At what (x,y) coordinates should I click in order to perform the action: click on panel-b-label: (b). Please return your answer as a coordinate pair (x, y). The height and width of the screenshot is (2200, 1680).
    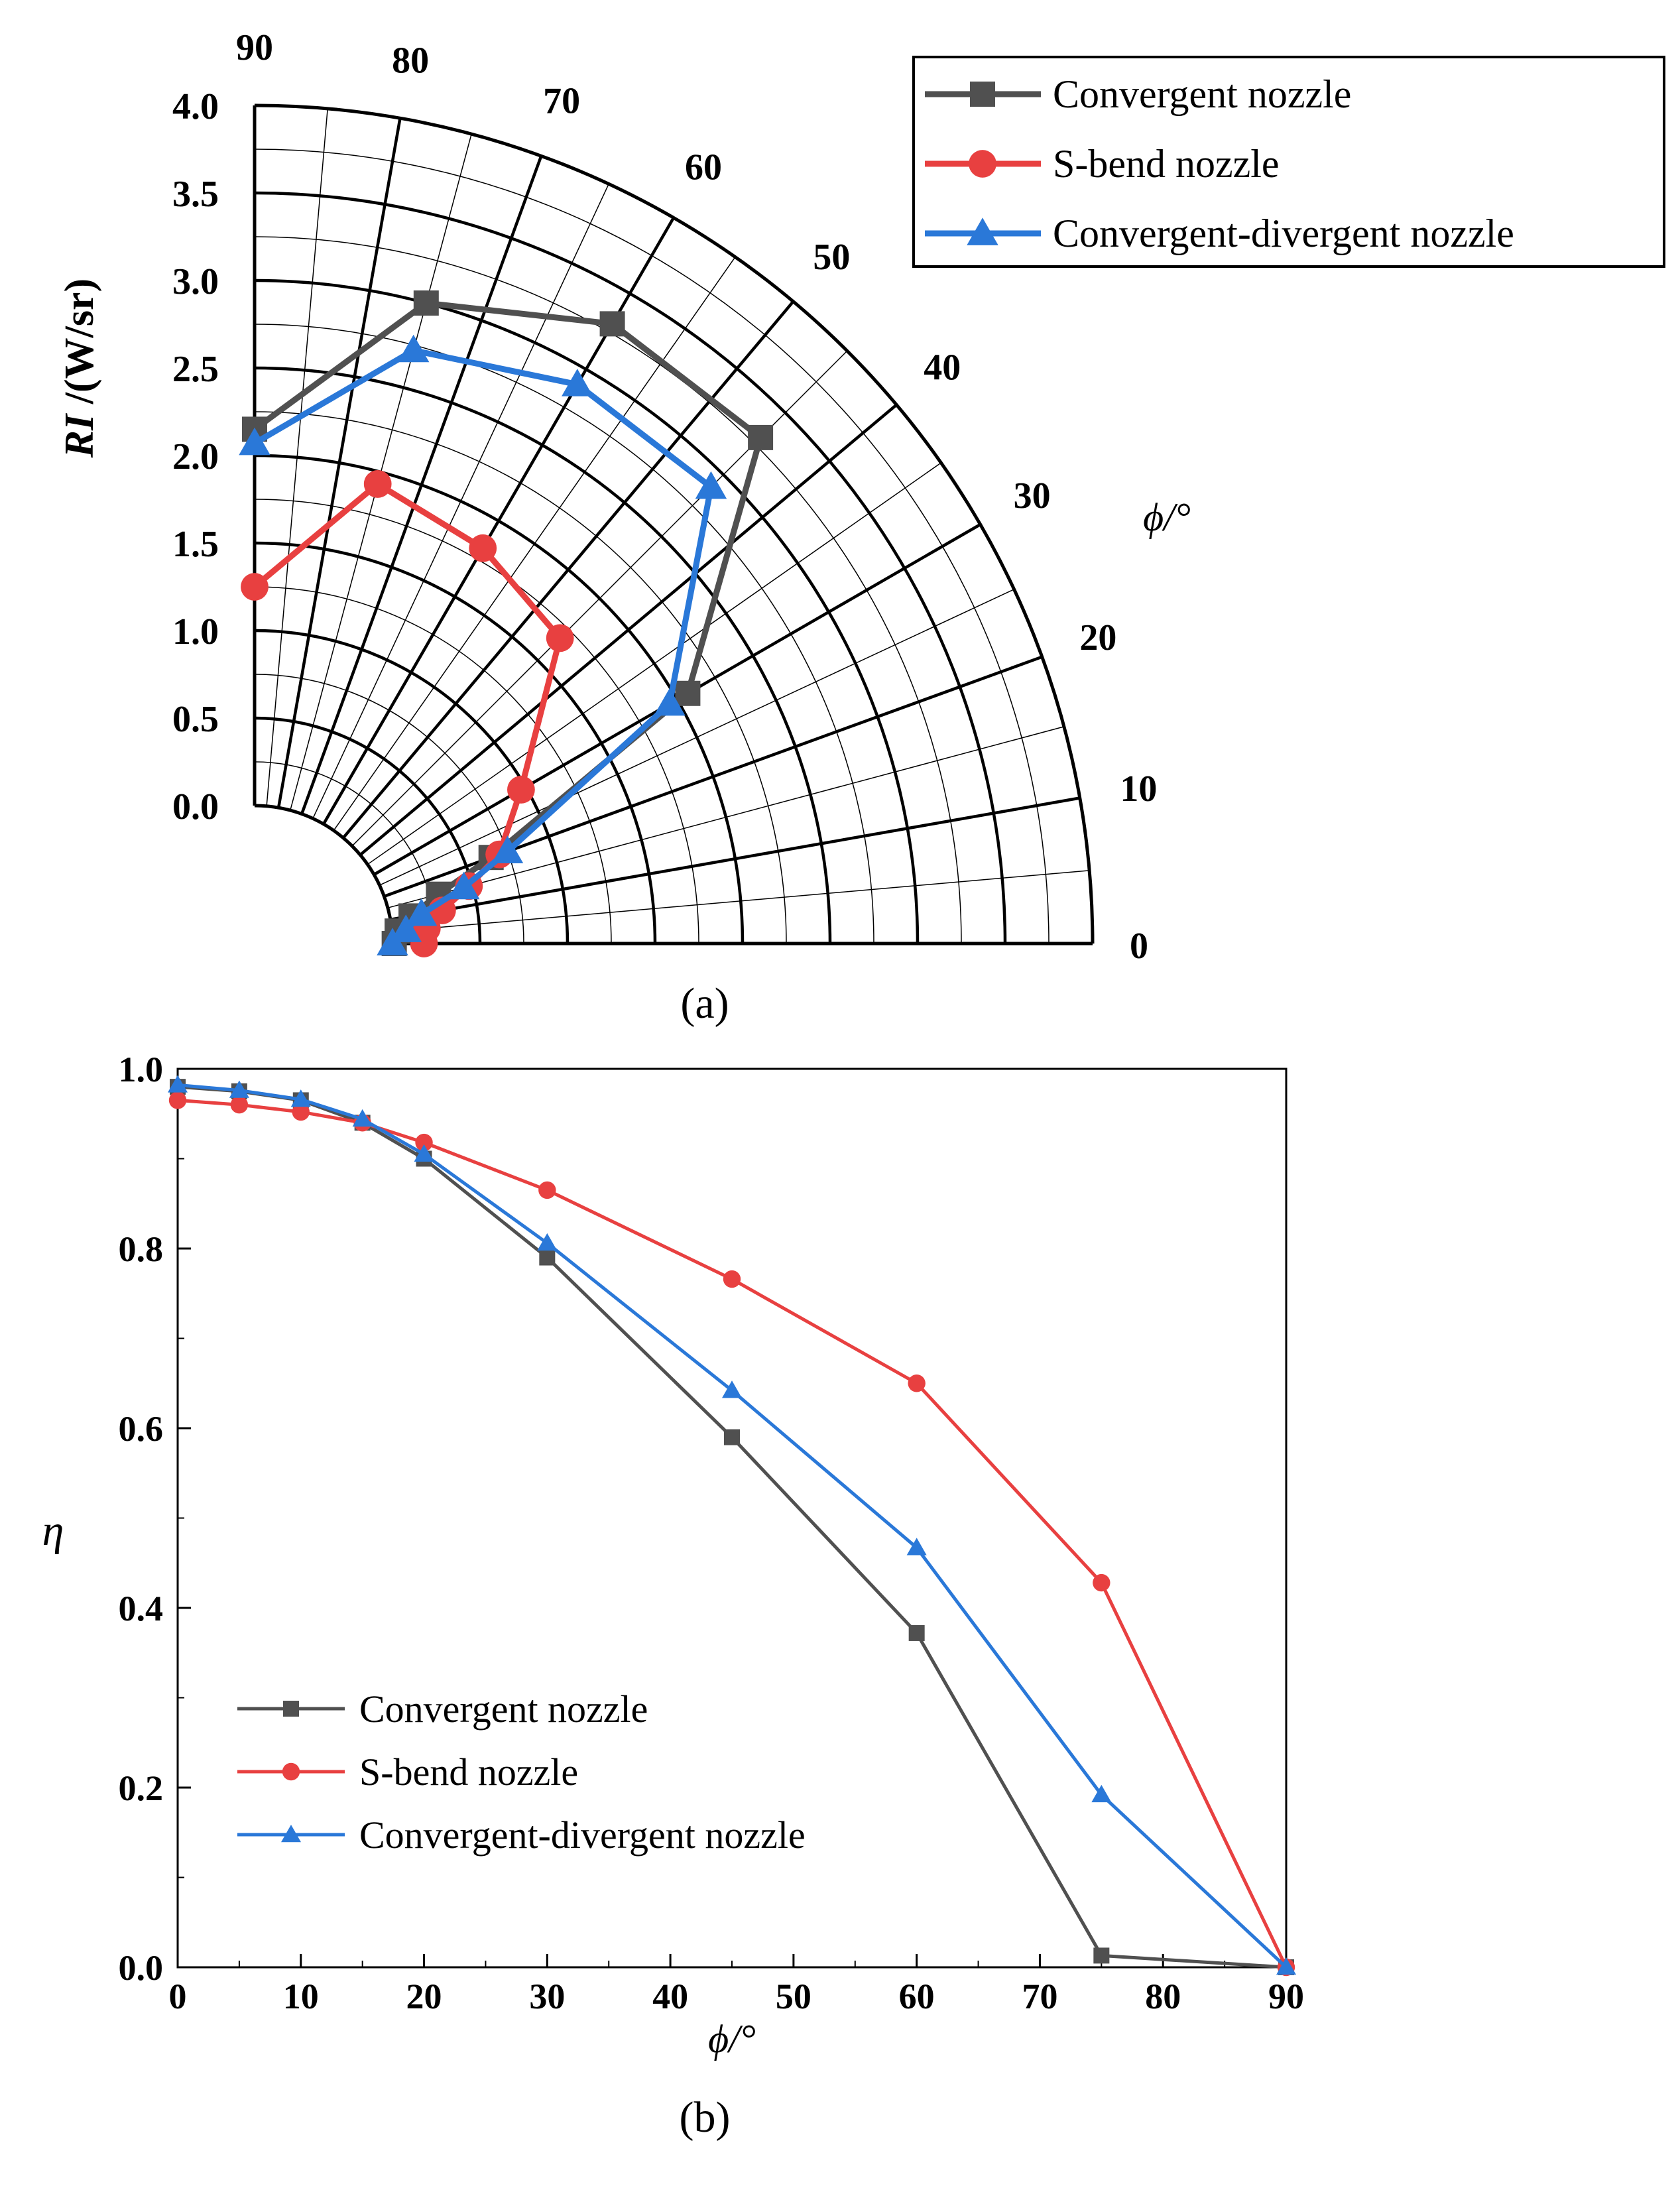
    Looking at the image, I should click on (705, 2117).